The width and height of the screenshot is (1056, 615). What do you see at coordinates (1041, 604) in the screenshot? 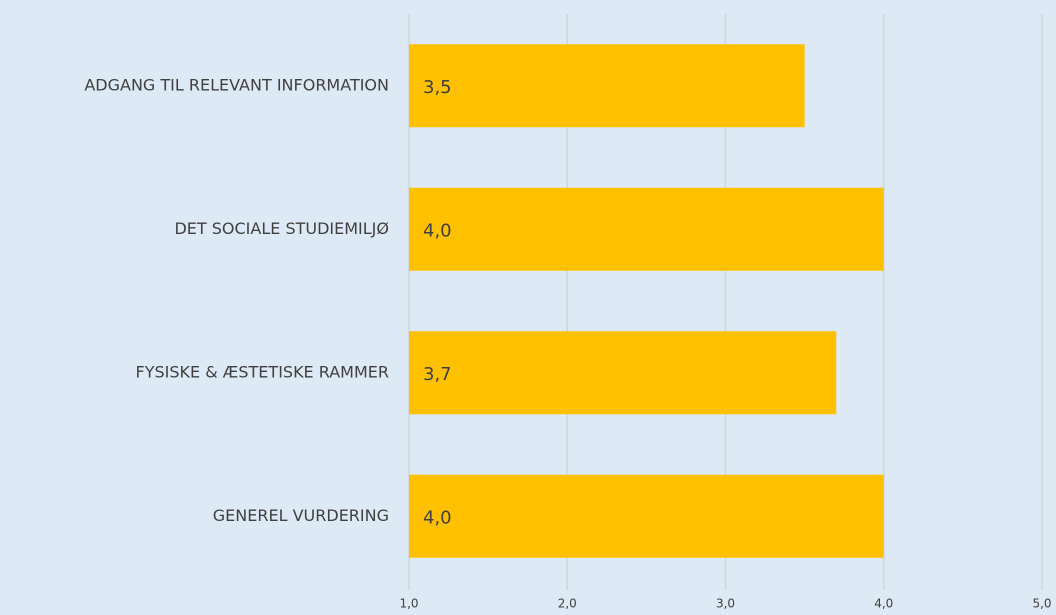
I see `x-tick-label: 5,0` at bounding box center [1041, 604].